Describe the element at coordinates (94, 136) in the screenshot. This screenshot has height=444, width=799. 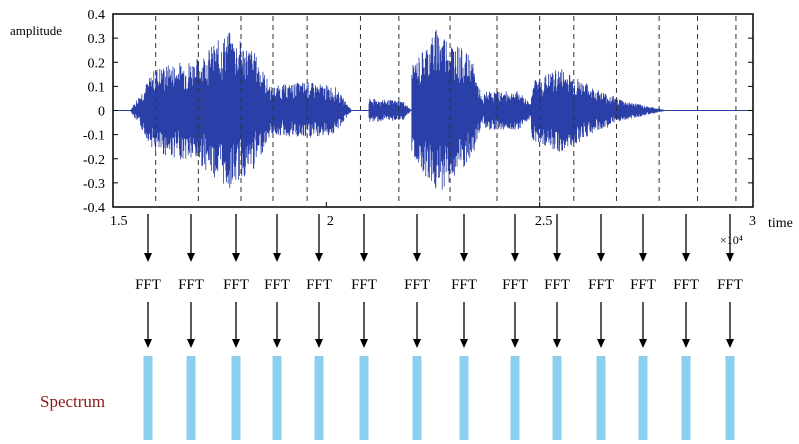
I see `y-tick-label: -0.1` at that location.